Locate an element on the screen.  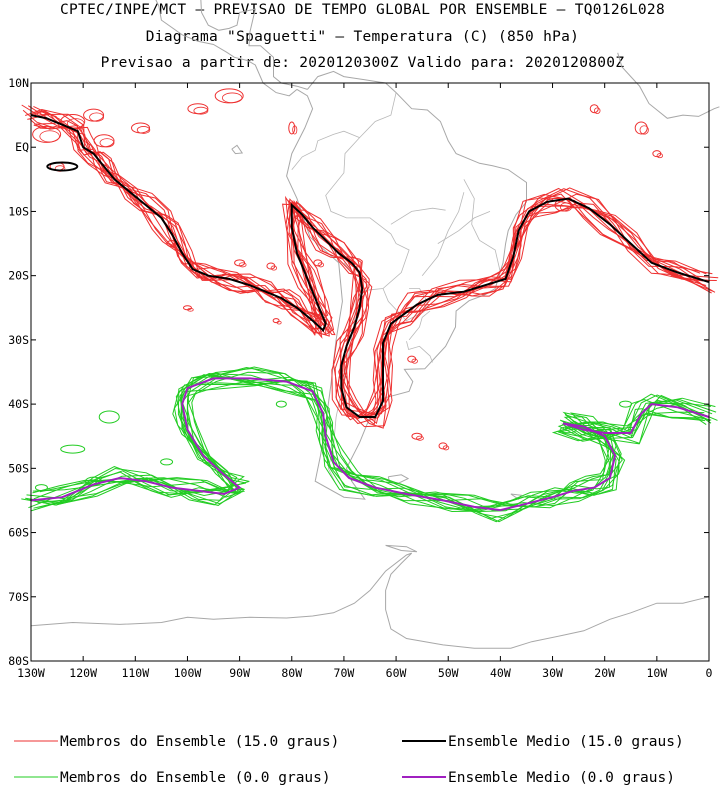
x-tick-label: 100W is located at coordinates (188, 673).